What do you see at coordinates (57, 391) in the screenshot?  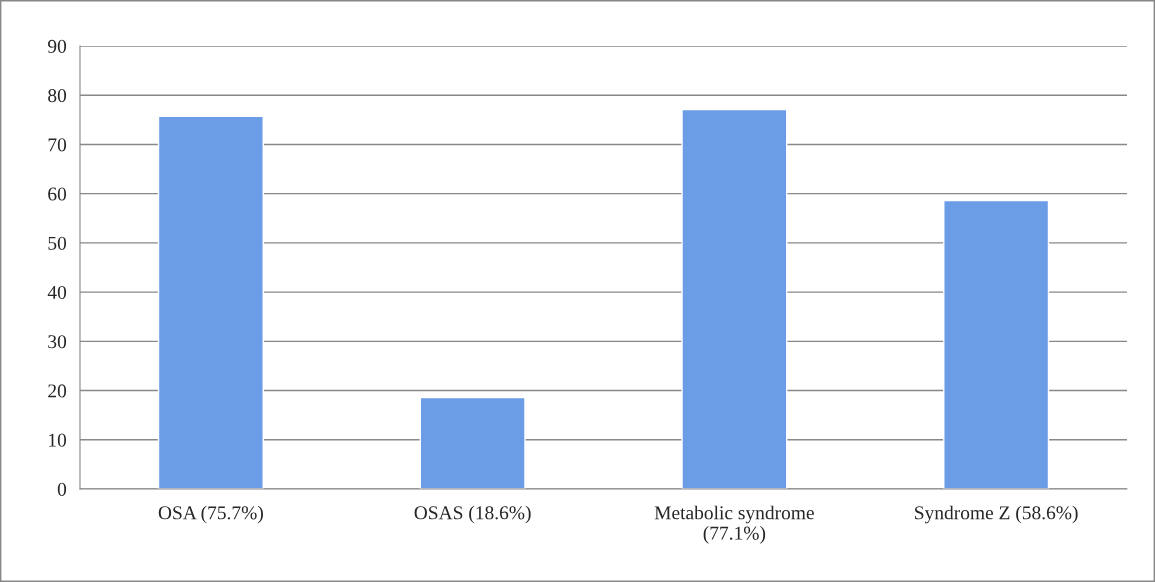 I see `y-tick-label: 20` at bounding box center [57, 391].